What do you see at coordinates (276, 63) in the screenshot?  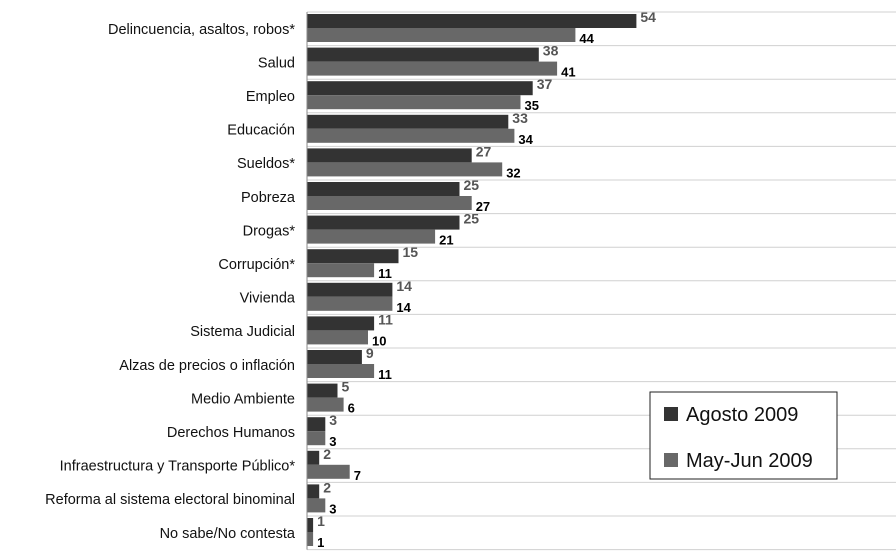 I see `category-label: Salud` at bounding box center [276, 63].